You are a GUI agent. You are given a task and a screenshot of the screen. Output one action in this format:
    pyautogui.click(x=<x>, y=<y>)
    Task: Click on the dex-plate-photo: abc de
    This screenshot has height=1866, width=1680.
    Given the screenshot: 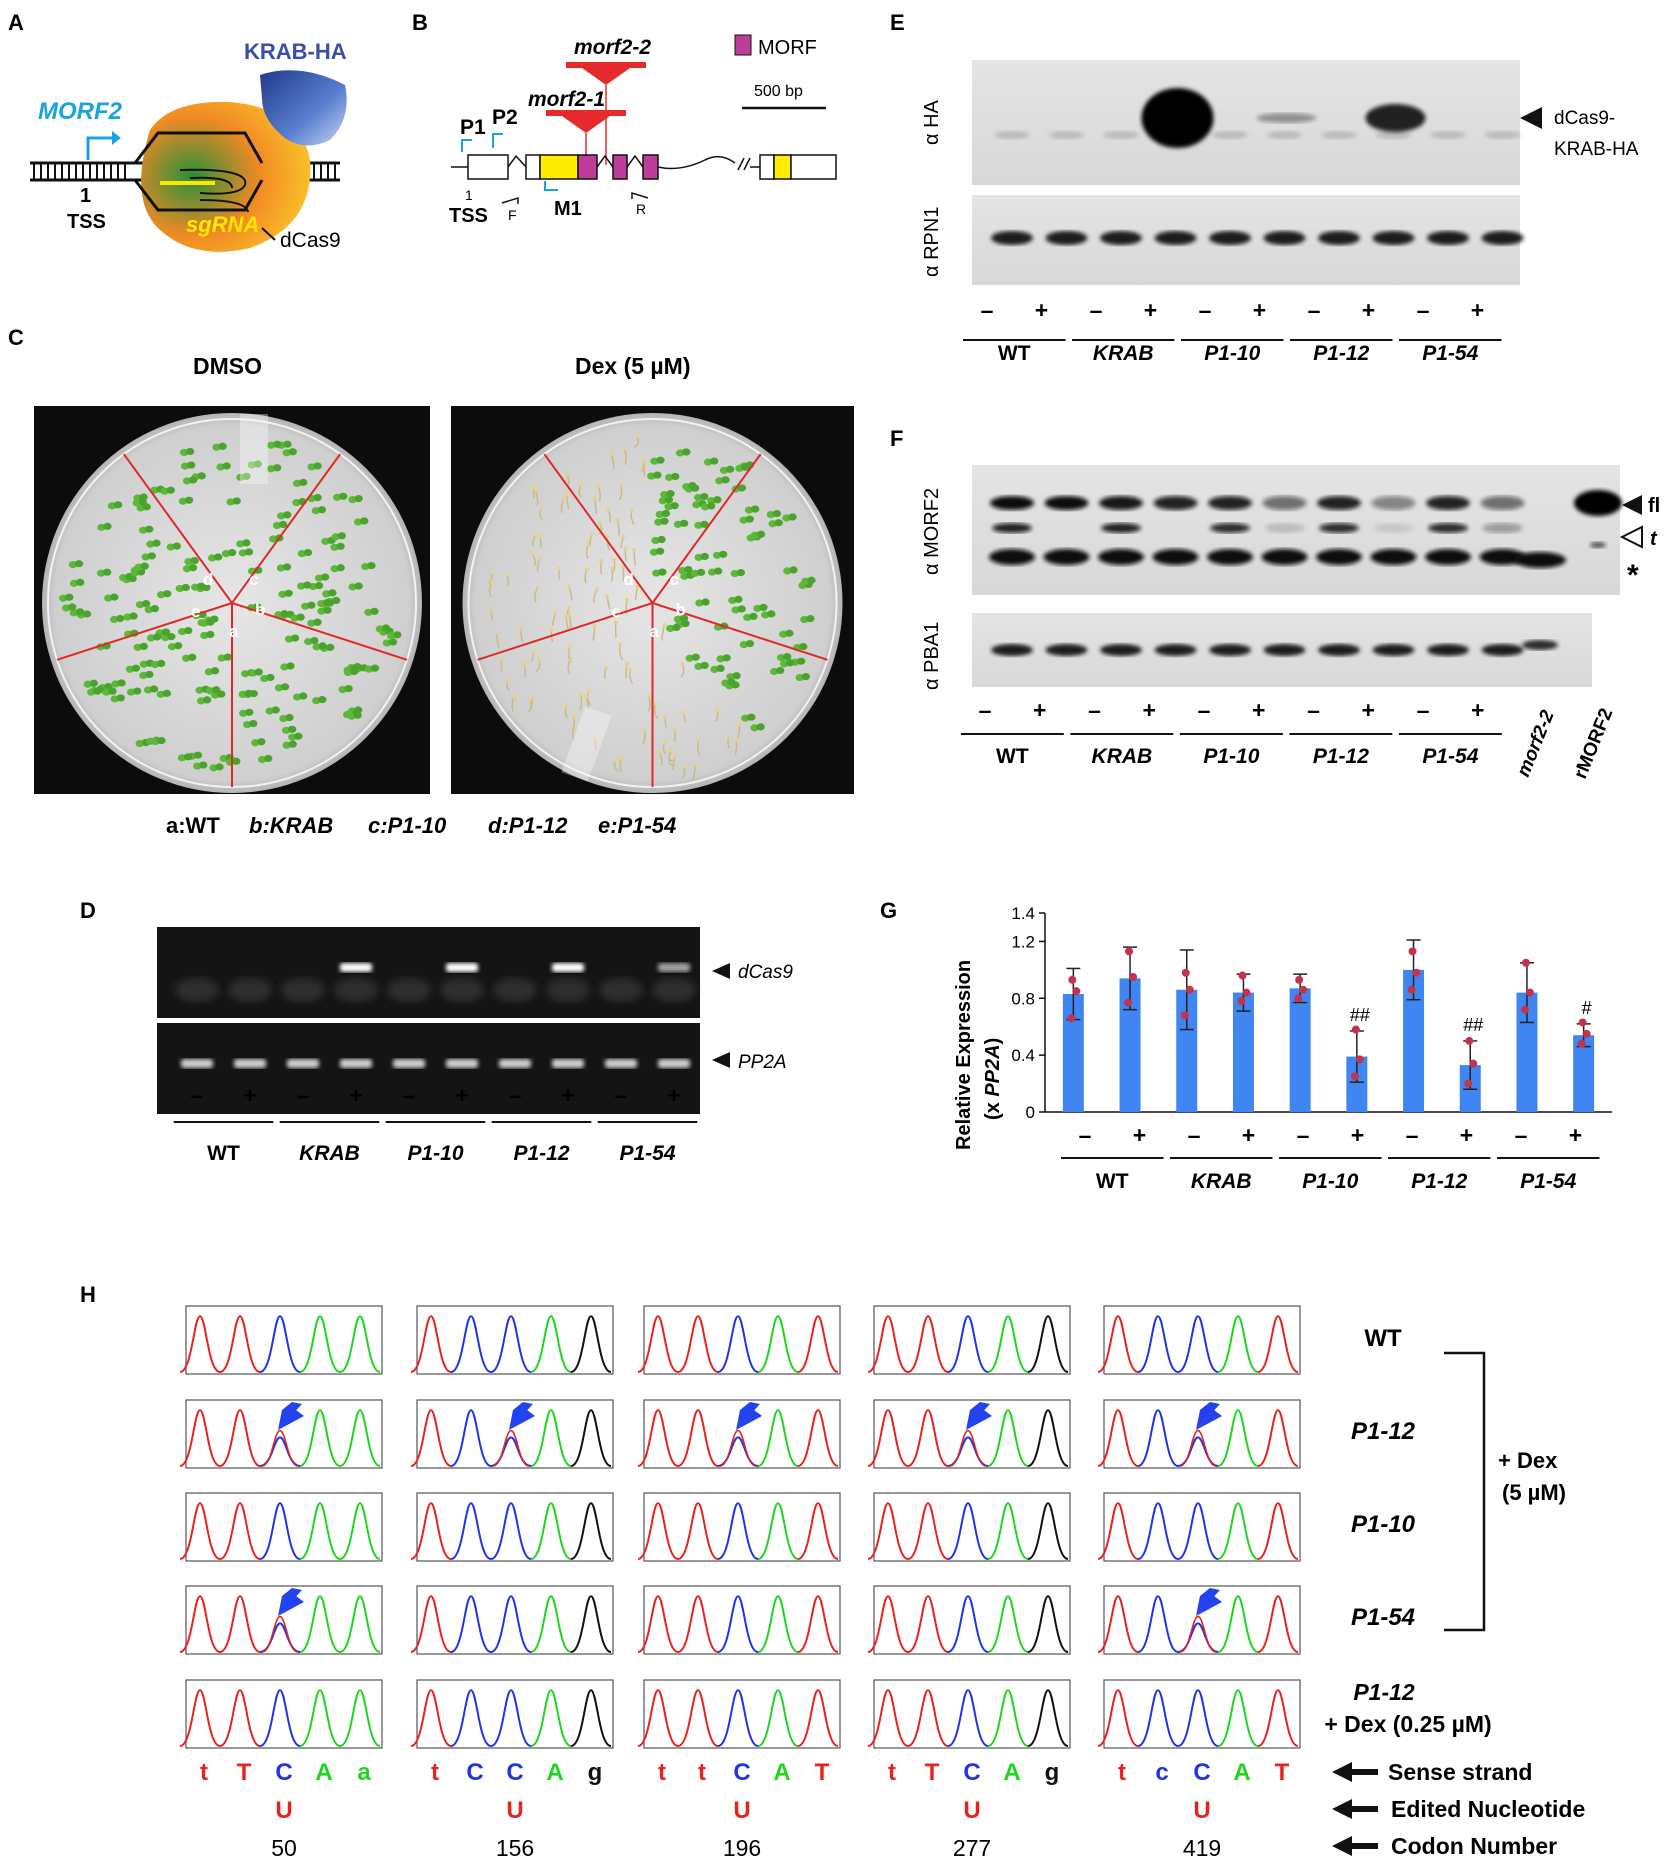 What is the action you would take?
    pyautogui.click(x=652, y=600)
    